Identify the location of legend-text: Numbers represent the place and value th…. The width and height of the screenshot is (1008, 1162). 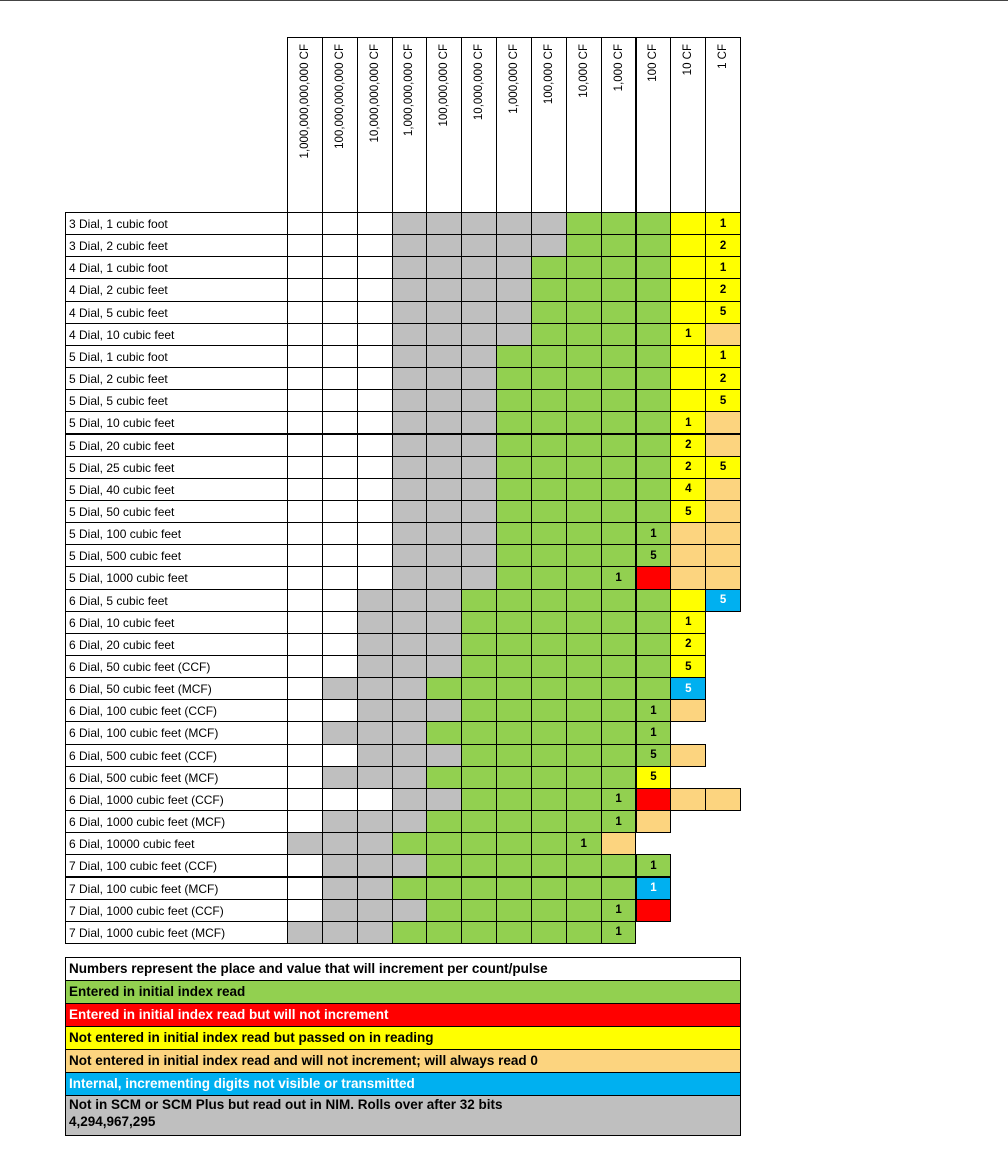
(308, 968).